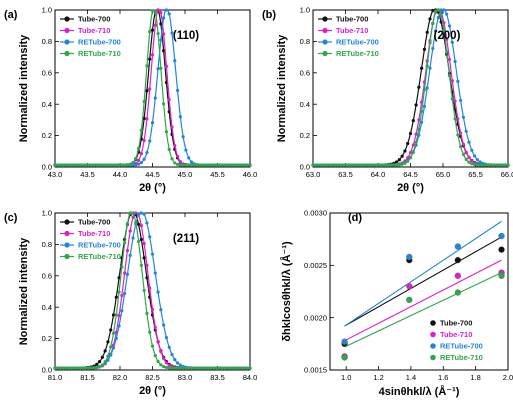 This screenshot has width=513, height=403. I want to click on x-tick-label: 46.0, so click(250, 174).